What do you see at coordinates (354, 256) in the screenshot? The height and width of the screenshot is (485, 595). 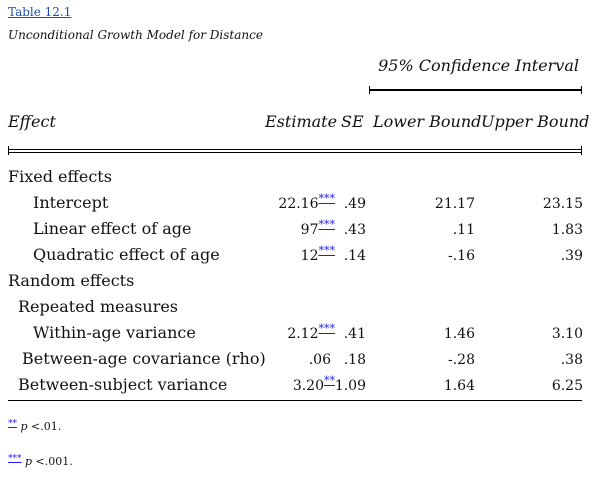 I see `se-cell: .14` at bounding box center [354, 256].